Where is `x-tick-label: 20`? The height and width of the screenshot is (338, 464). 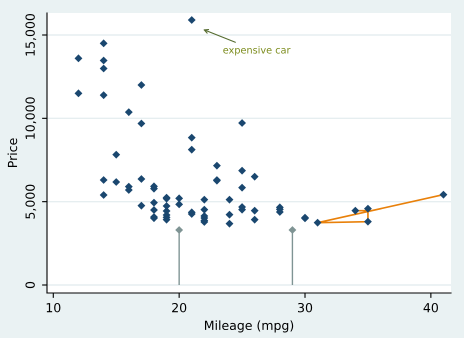 x-tick-label: 20 is located at coordinates (179, 307).